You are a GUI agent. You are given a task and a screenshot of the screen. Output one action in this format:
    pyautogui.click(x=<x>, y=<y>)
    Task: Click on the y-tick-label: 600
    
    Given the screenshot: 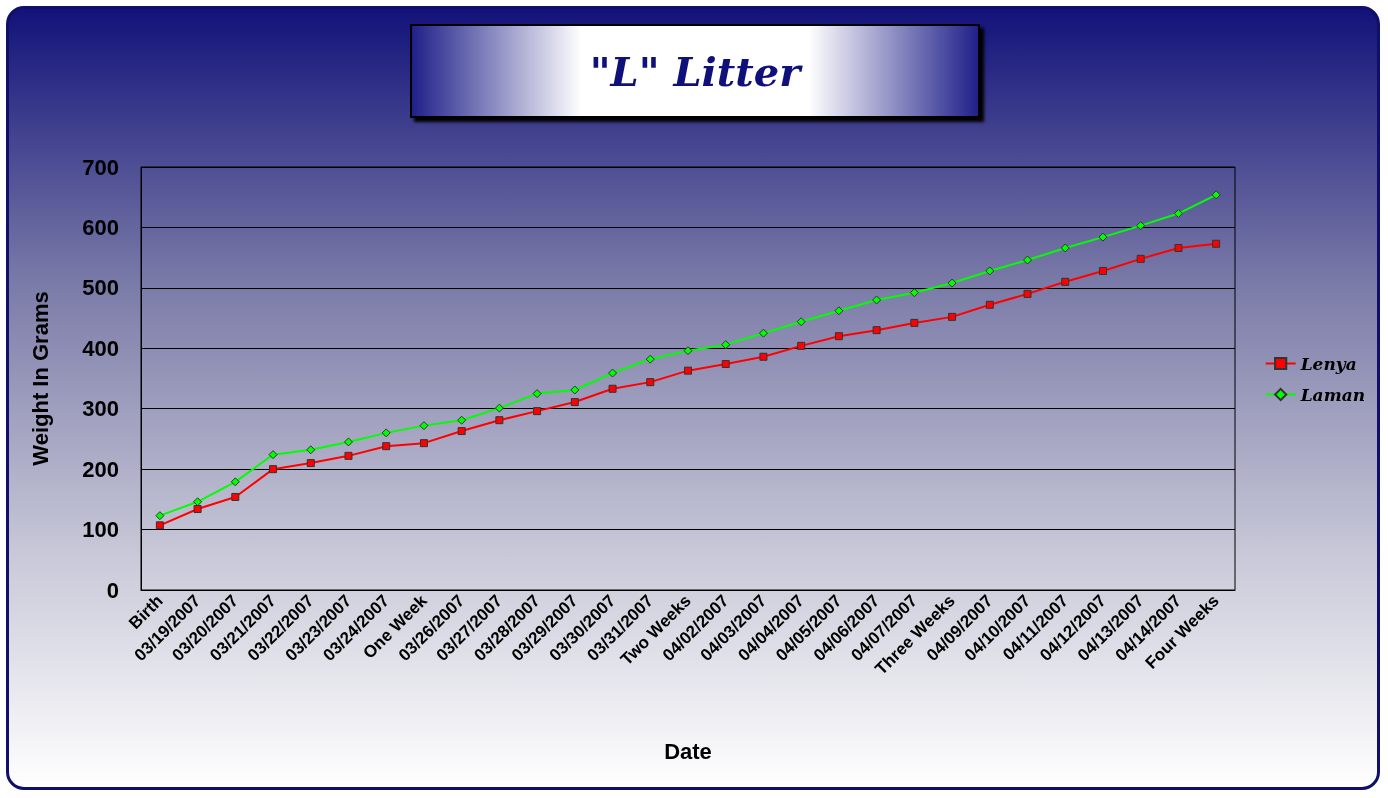 What is the action you would take?
    pyautogui.click(x=100, y=227)
    